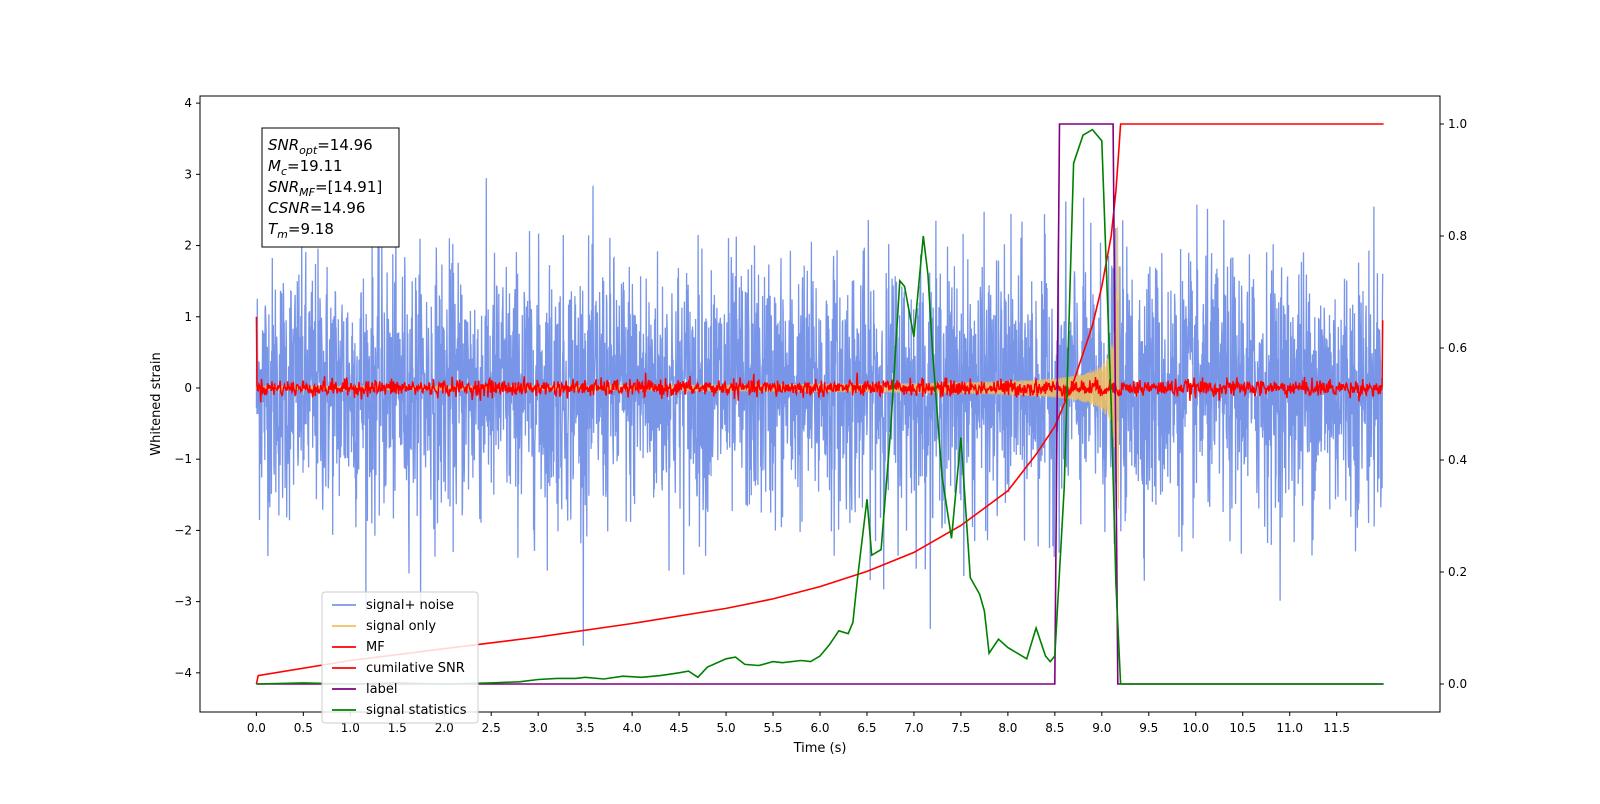 The height and width of the screenshot is (804, 1600). What do you see at coordinates (819, 359) in the screenshot?
I see `series-line-mf` at bounding box center [819, 359].